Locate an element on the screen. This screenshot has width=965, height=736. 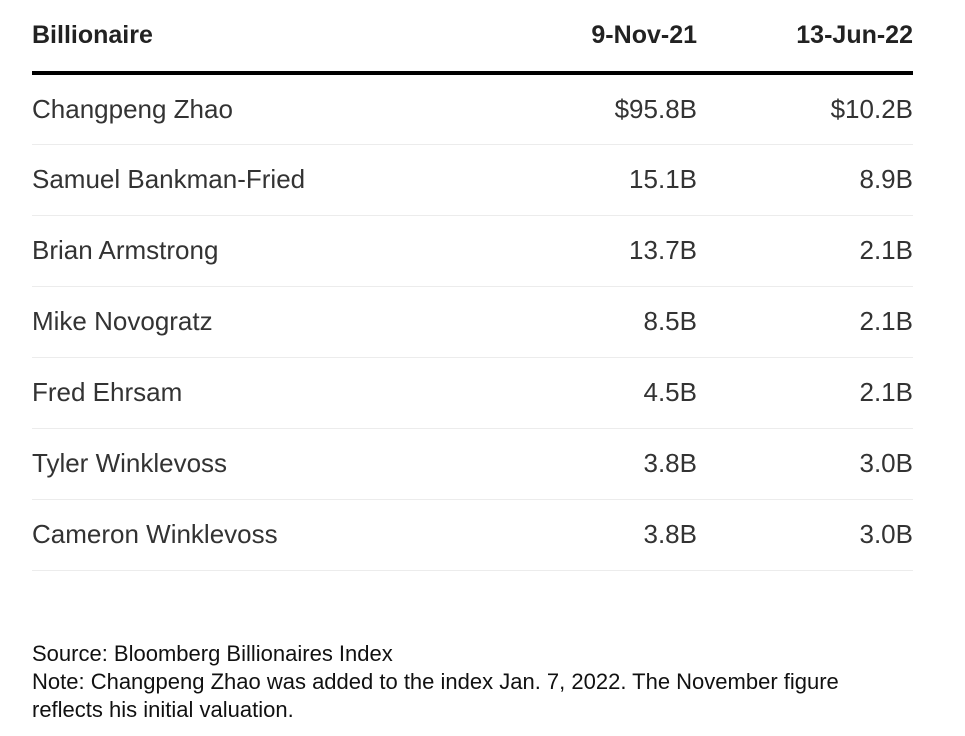
billionaire-name: Tyler Winklevoss is located at coordinates (274, 464).